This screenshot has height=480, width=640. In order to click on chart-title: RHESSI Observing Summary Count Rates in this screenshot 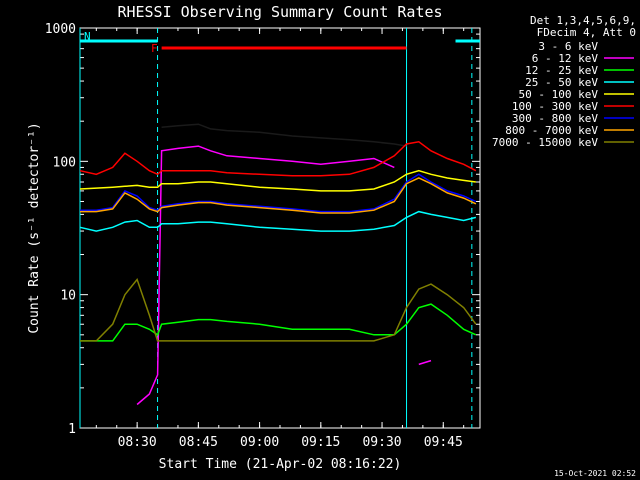, I will do `click(279, 12)`.